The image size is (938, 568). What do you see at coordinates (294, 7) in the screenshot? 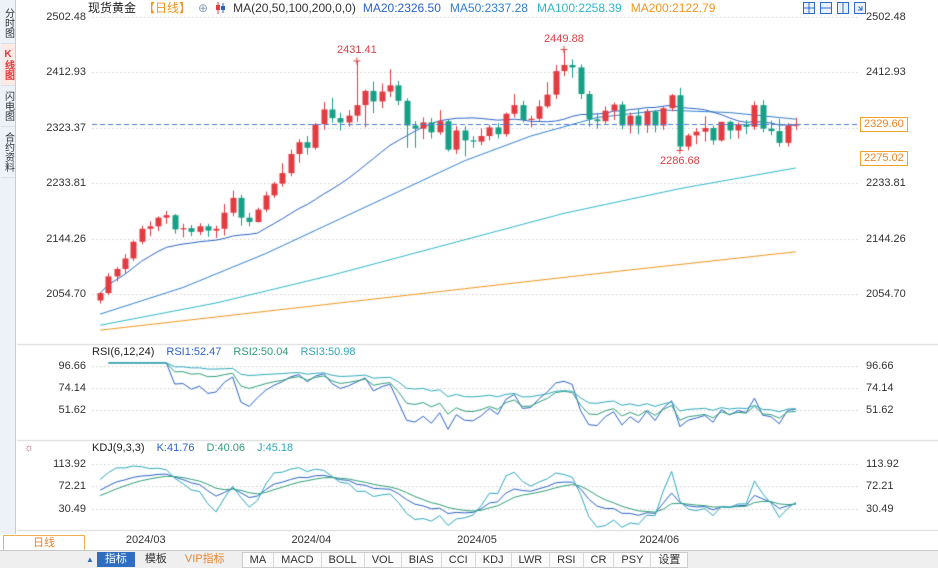
I see `ma-formula: MA(20,50,100,200,0,0)` at bounding box center [294, 7].